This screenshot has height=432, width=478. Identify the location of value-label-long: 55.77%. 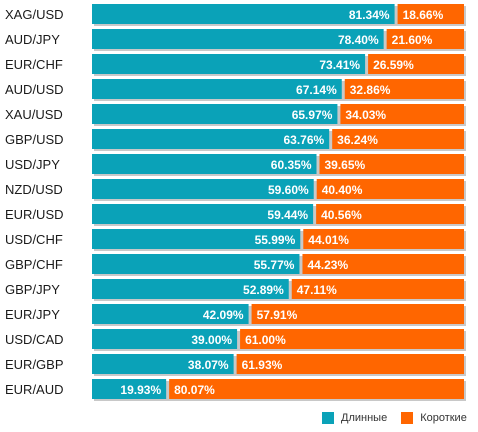
(274, 265).